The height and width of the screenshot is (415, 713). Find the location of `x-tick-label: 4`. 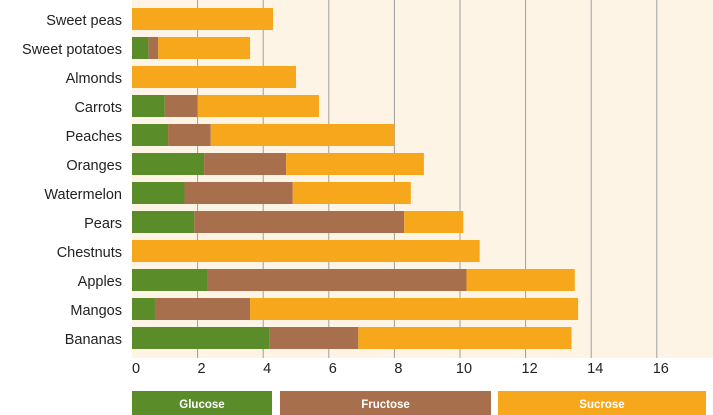

x-tick-label: 4 is located at coordinates (267, 369).